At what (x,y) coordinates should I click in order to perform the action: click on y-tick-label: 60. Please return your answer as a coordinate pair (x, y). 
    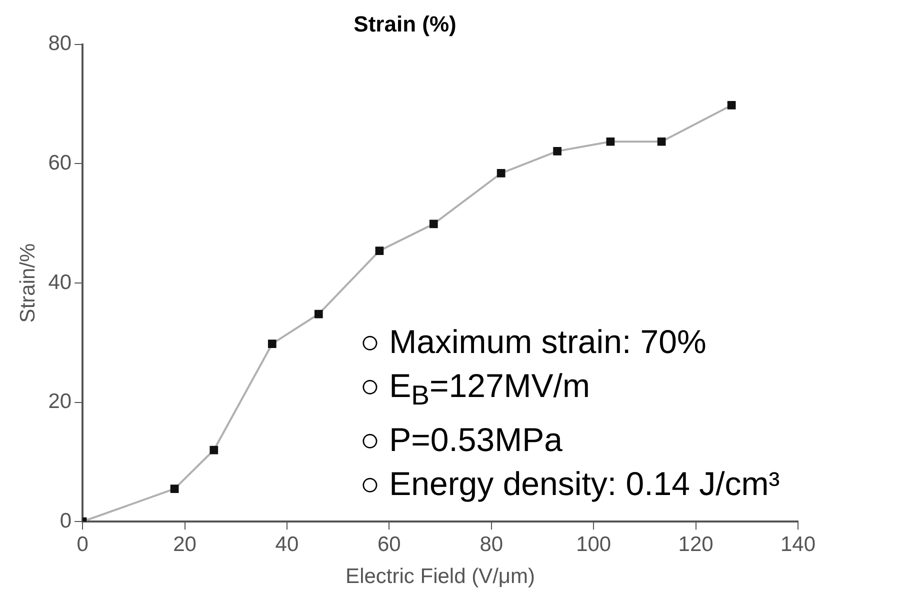
    Looking at the image, I should click on (60, 162).